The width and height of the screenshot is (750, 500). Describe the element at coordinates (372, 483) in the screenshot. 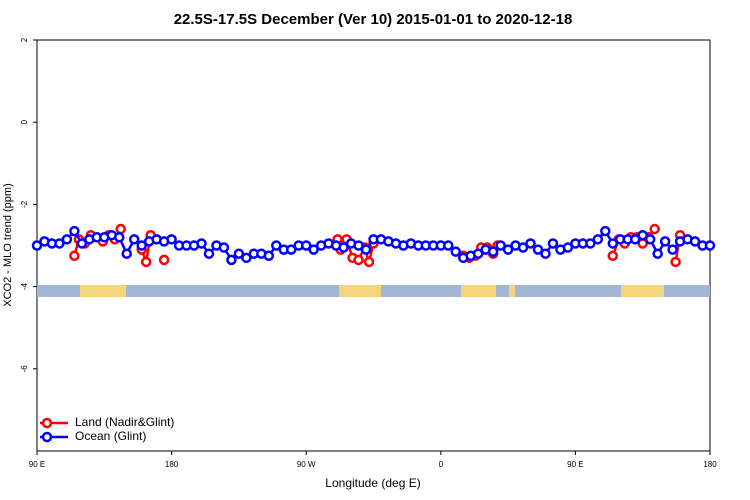

I see `x-axis-label: Longitude (deg E)` at that location.